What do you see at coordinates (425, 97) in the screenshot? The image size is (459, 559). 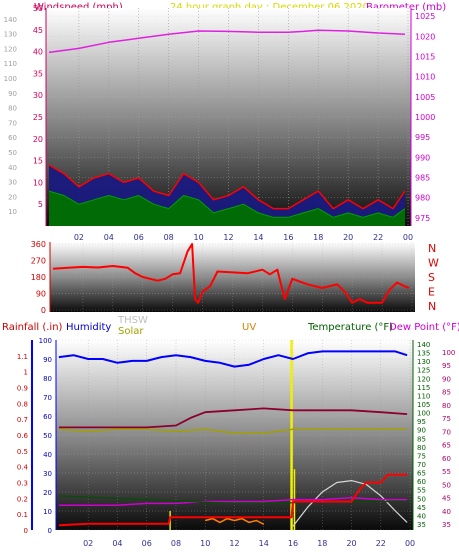 I see `barometer-tick: 1005` at bounding box center [425, 97].